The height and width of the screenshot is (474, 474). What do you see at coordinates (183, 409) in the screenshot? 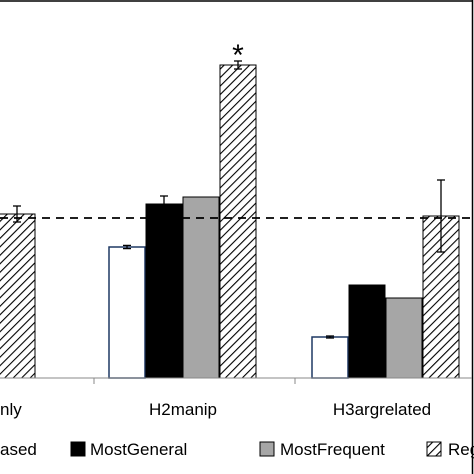
I see `category-label: H2manip` at bounding box center [183, 409].